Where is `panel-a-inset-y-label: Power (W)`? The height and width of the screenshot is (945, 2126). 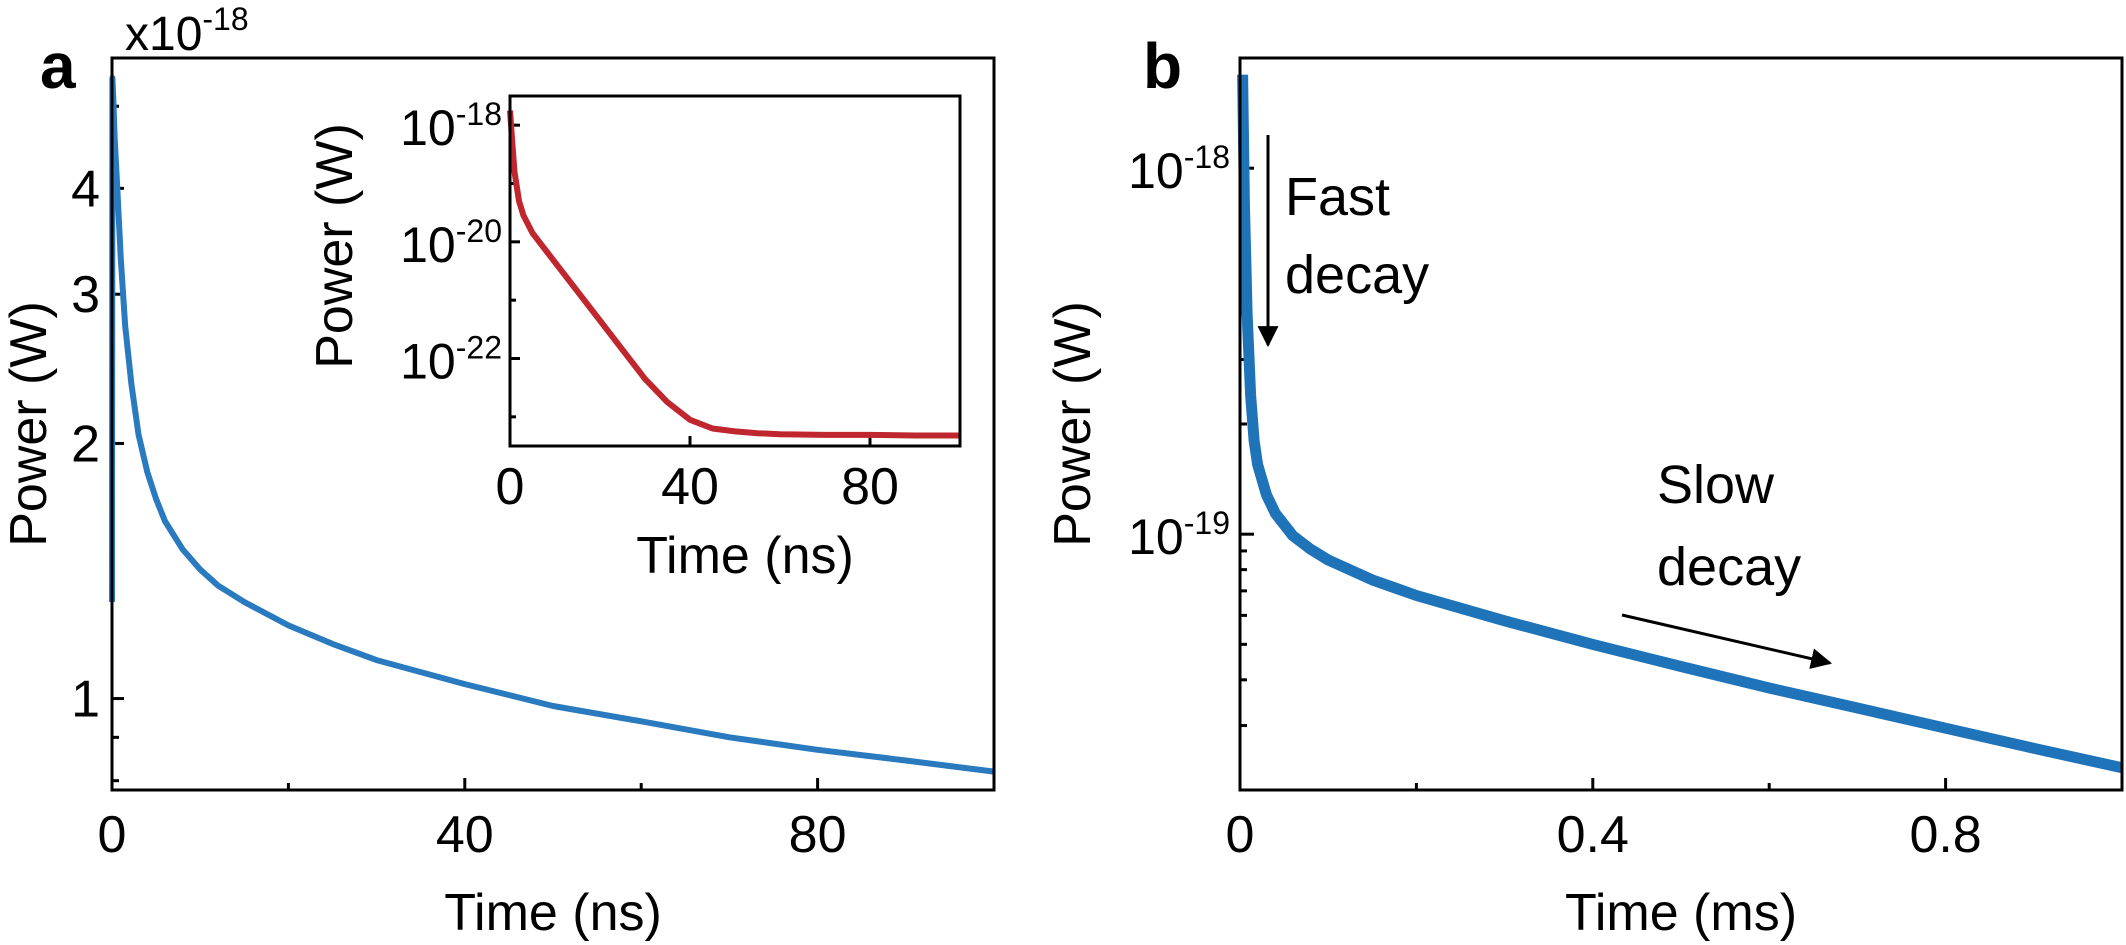 panel-a-inset-y-label: Power (W) is located at coordinates (335, 246).